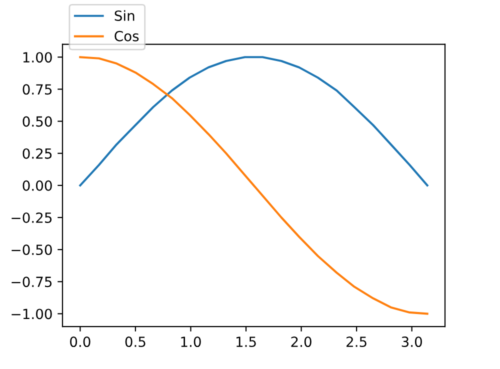 The image size is (500, 369). What do you see at coordinates (32, 314) in the screenshot?
I see `y-tick-label: −1.00` at bounding box center [32, 314].